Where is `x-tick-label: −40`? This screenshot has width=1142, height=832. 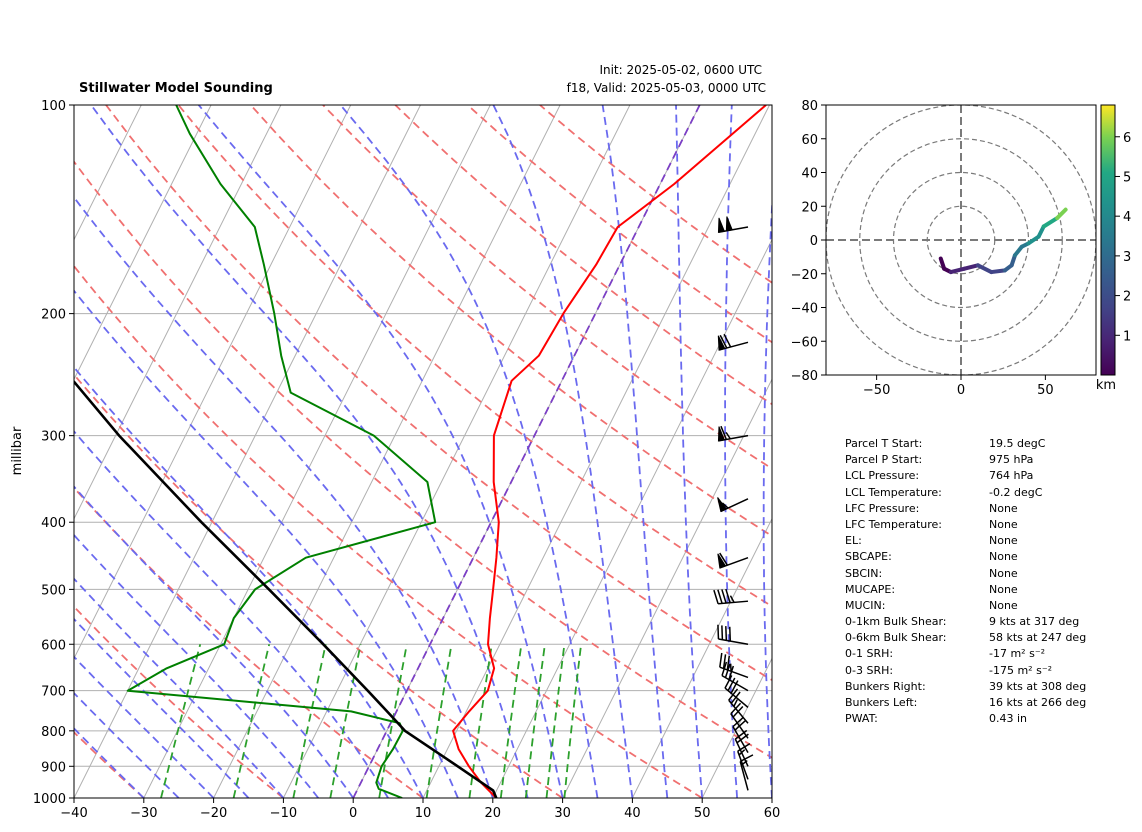
x-tick-label: −40 is located at coordinates (73, 813).